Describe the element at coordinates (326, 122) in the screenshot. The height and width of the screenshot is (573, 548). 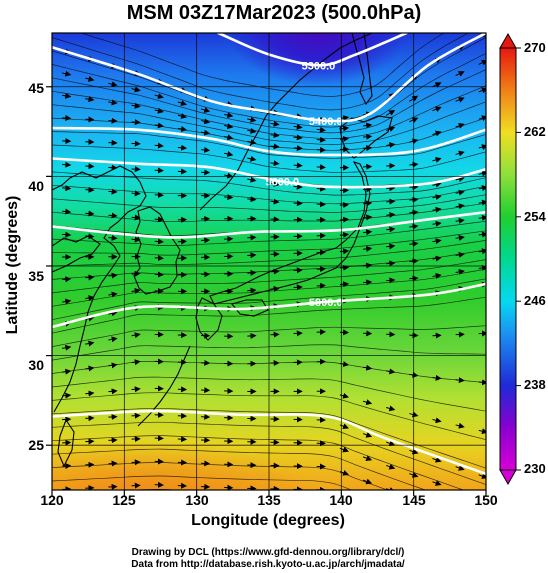
I see `contour-label: 5400.0` at that location.